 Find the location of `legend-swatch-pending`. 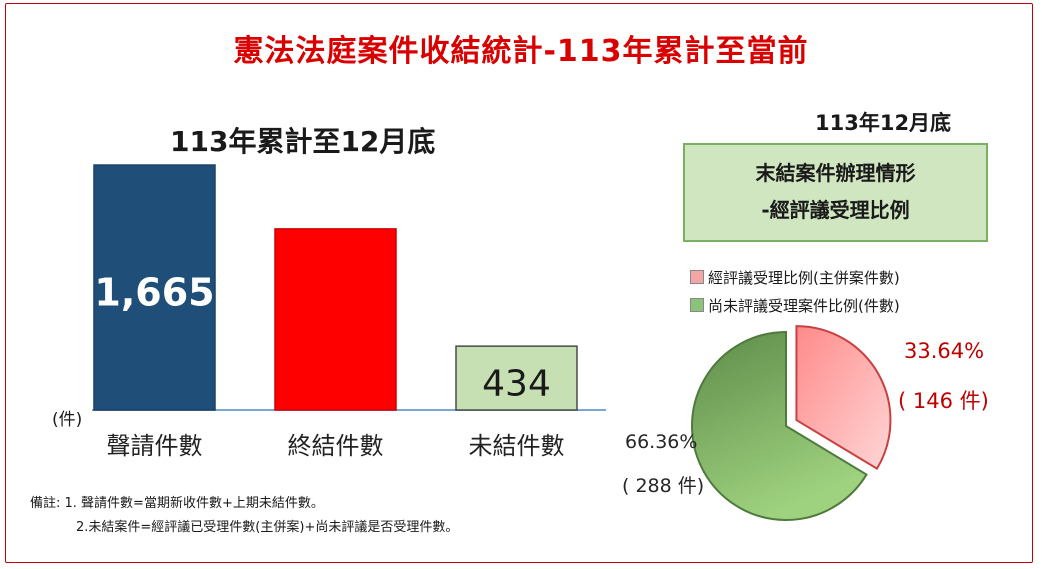

legend-swatch-pending is located at coordinates (697, 305).